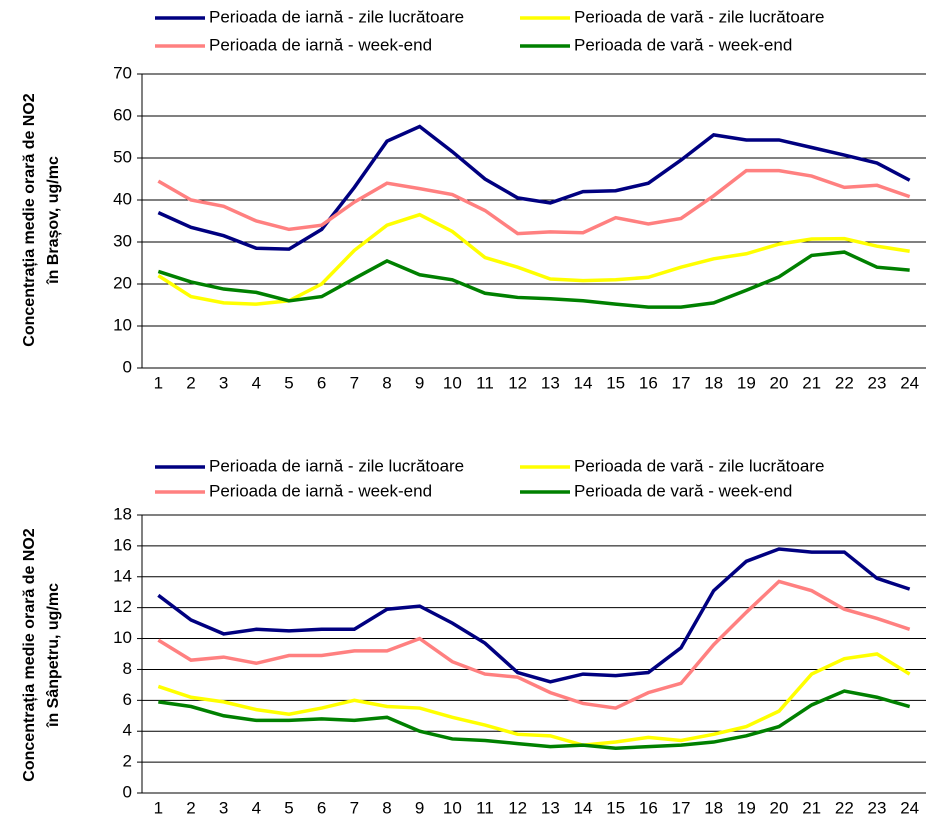 This screenshot has width=927, height=830. I want to click on y-tick-label: 18, so click(122, 513).